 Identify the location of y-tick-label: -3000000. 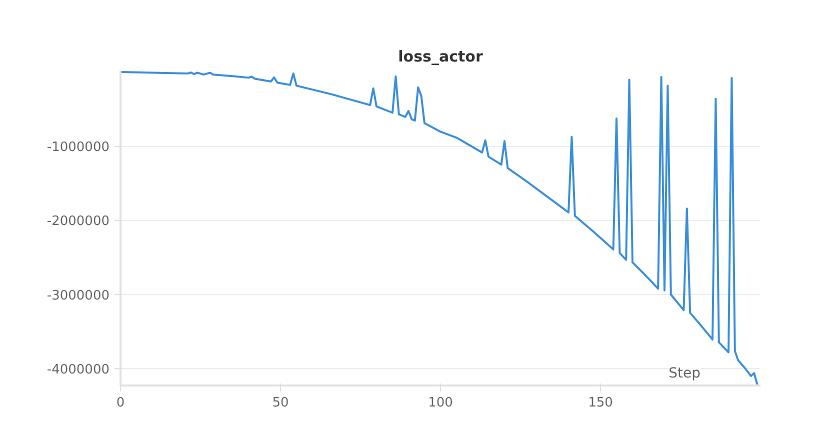
(78, 296).